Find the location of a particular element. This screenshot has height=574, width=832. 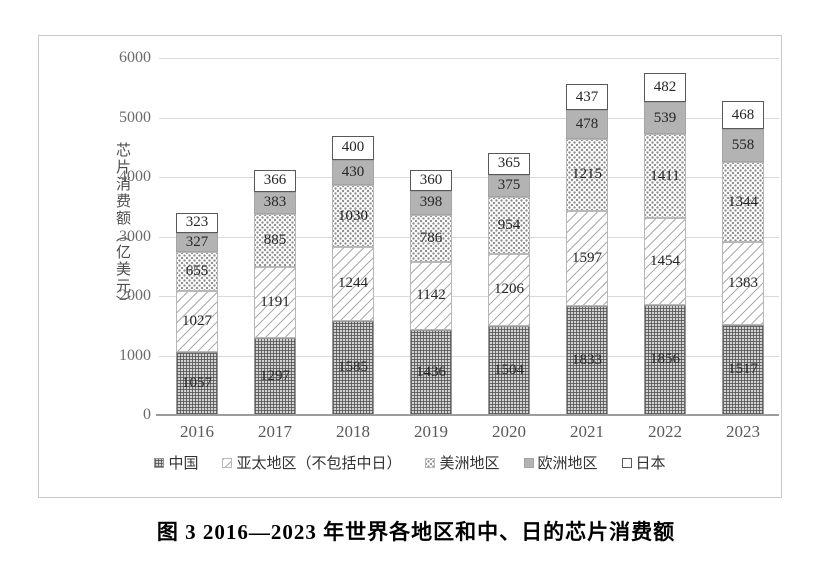

y-tick-label: 5000 is located at coordinates (135, 117).